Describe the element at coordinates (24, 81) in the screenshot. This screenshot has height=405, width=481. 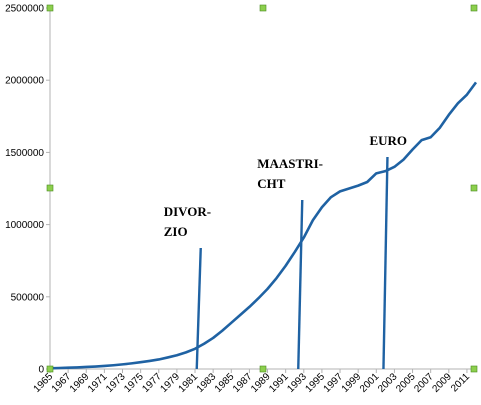
I see `y-tick-label: 2000000` at that location.